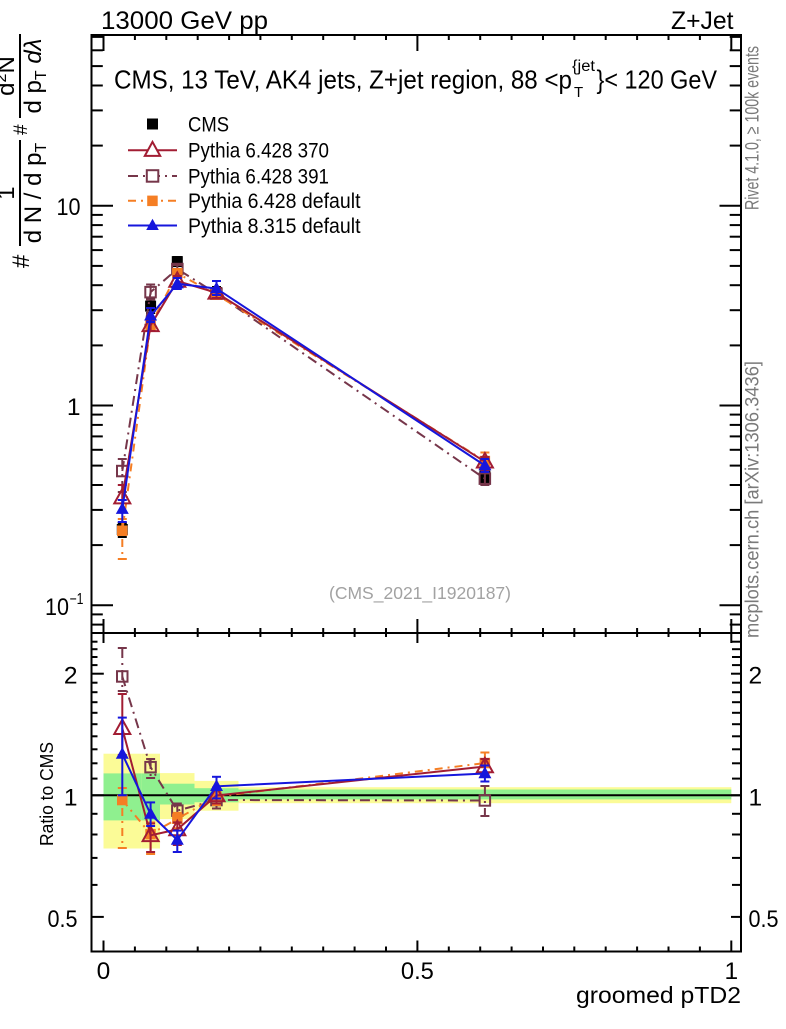 The height and width of the screenshot is (1029, 786). Describe the element at coordinates (657, 80) in the screenshot. I see `svg-text: }< 120 GeV` at that location.